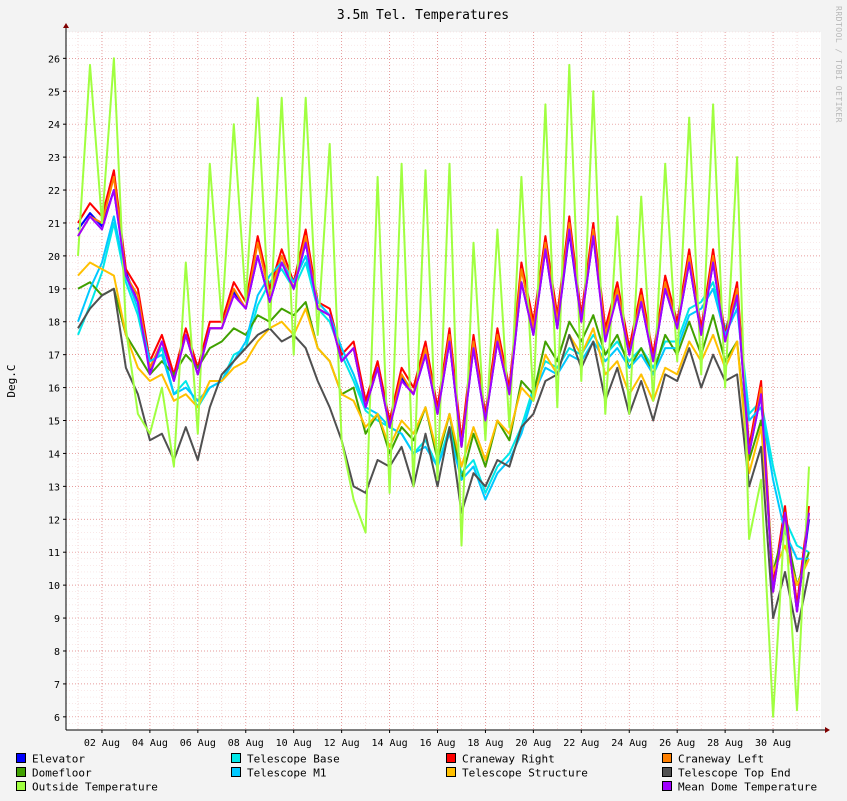  Describe the element at coordinates (677, 743) in the screenshot. I see `x-tick-label: 26 Aug` at that location.